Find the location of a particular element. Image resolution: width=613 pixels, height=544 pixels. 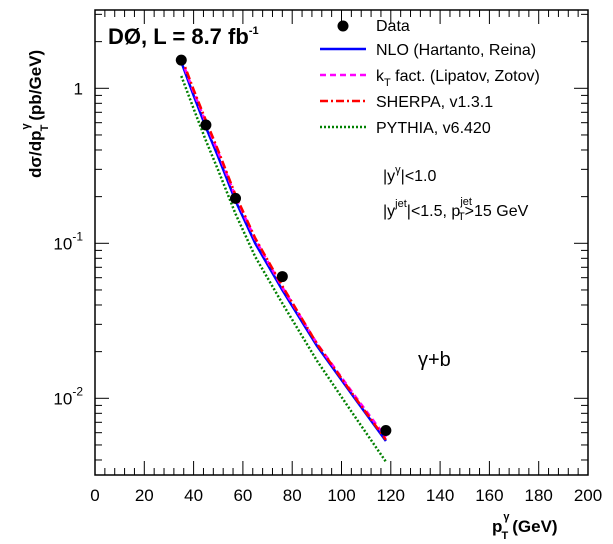

legend-label: PYTHIA, v6.420 is located at coordinates (433, 128).